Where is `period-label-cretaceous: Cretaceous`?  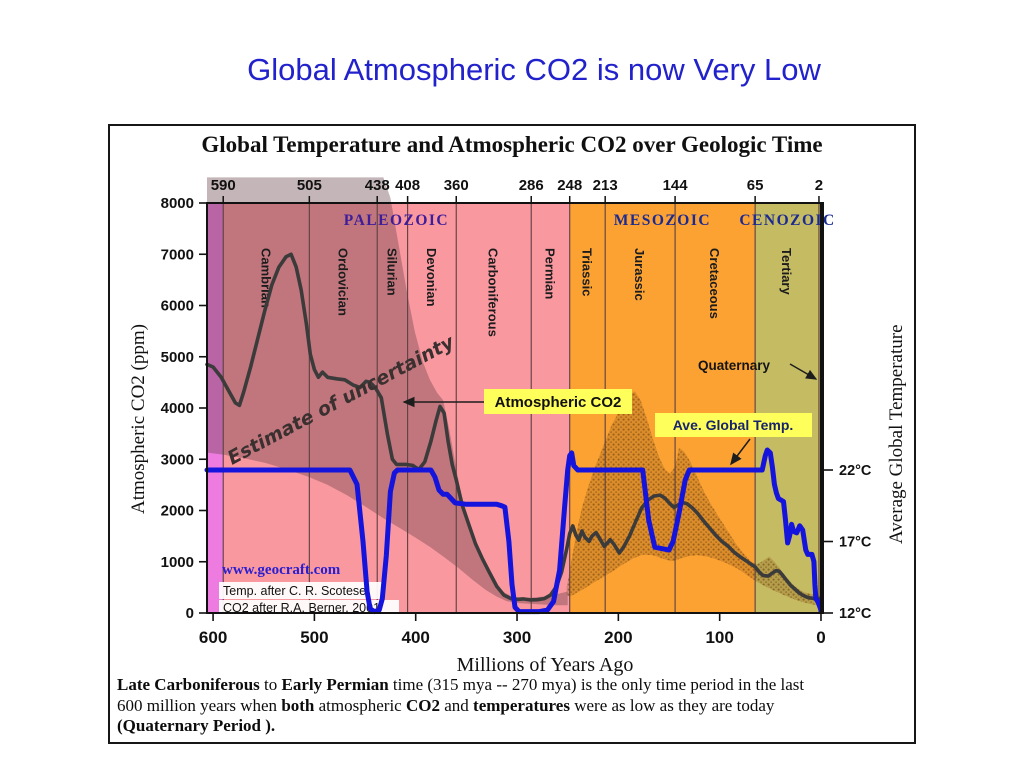 period-label-cretaceous: Cretaceous is located at coordinates (714, 283).